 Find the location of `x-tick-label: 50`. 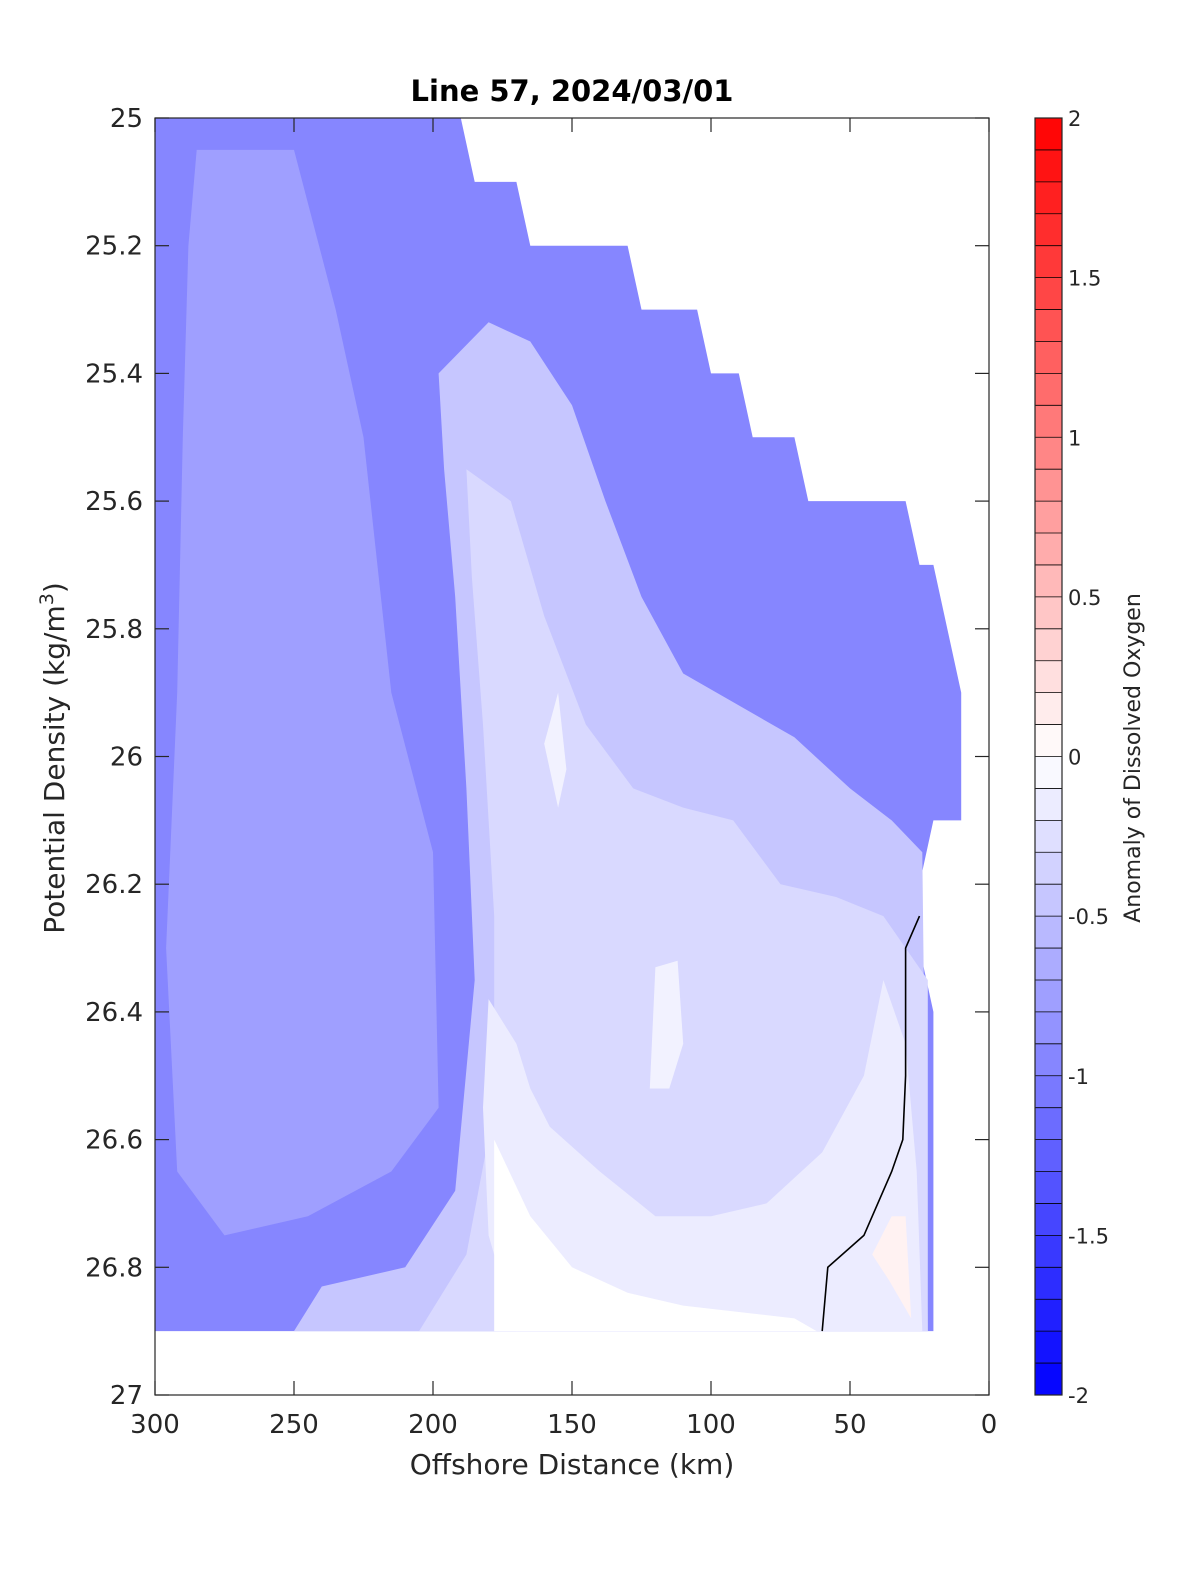

x-tick-label: 50 is located at coordinates (849, 1425).